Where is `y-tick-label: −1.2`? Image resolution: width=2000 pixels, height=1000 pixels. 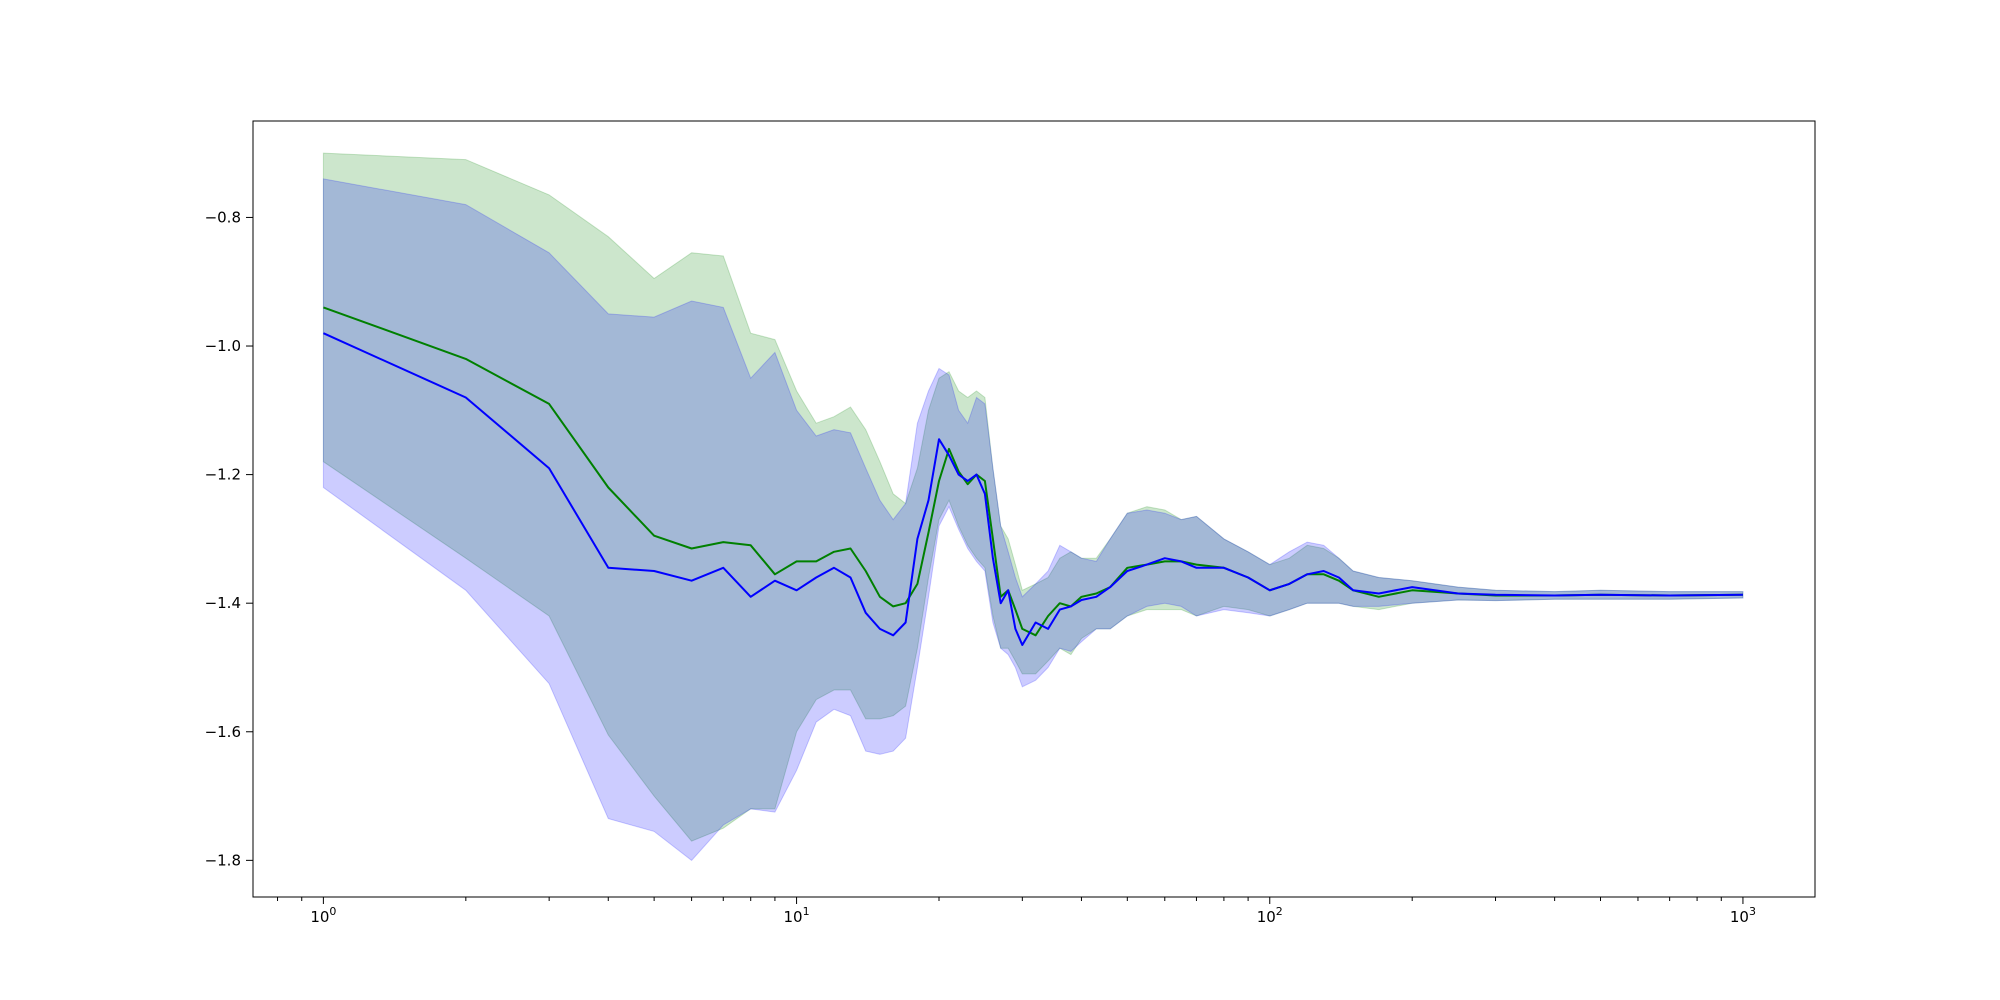
y-tick-label: −1.2 is located at coordinates (223, 475).